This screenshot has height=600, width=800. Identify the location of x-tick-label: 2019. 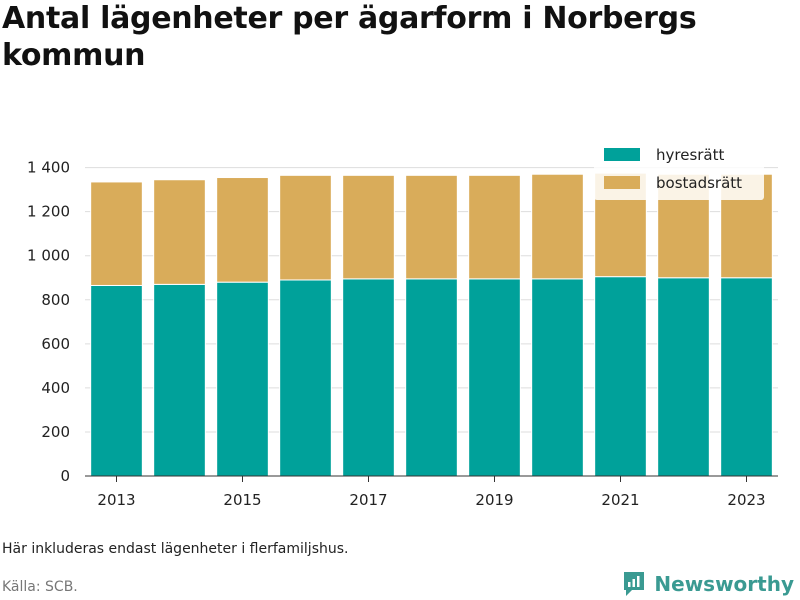
(494, 500).